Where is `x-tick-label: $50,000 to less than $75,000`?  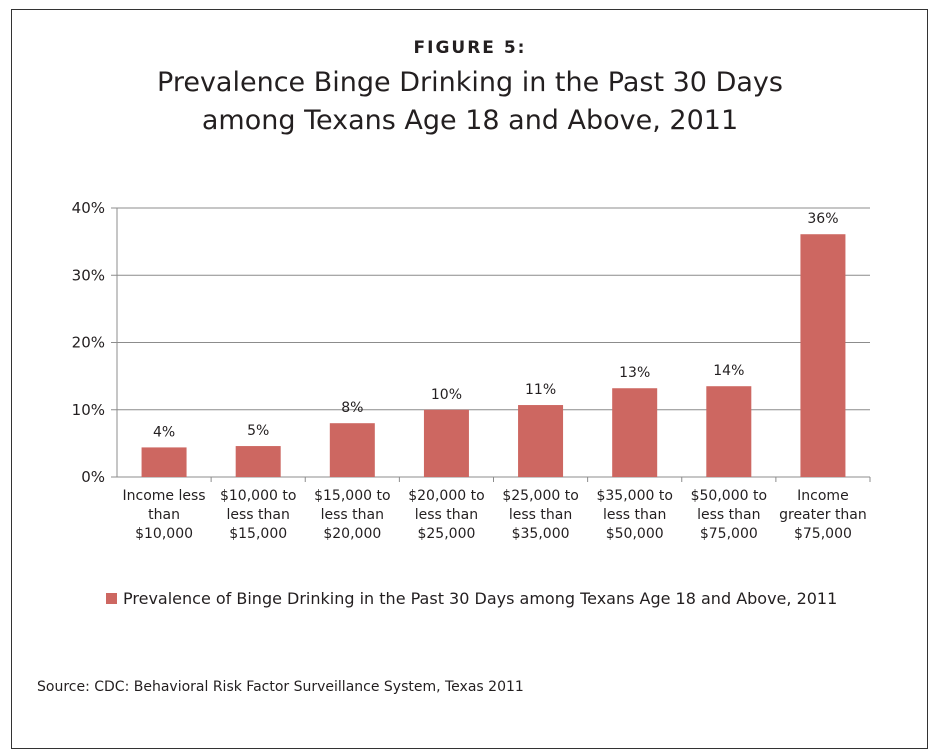
x-tick-label: $50,000 to less than $75,000 is located at coordinates (729, 515).